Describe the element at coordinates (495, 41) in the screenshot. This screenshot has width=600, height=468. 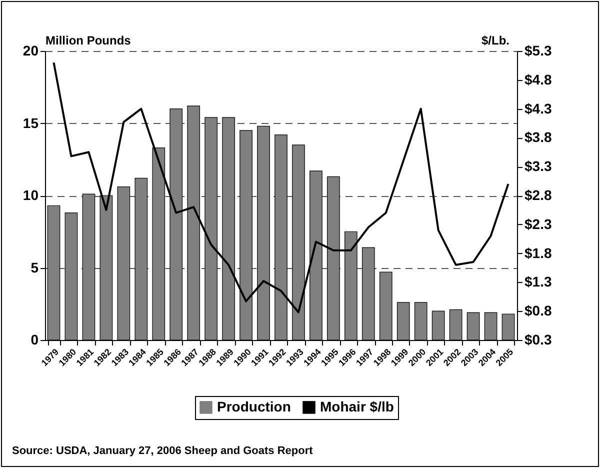
I see `y2-axis-title: $/Lb.` at that location.